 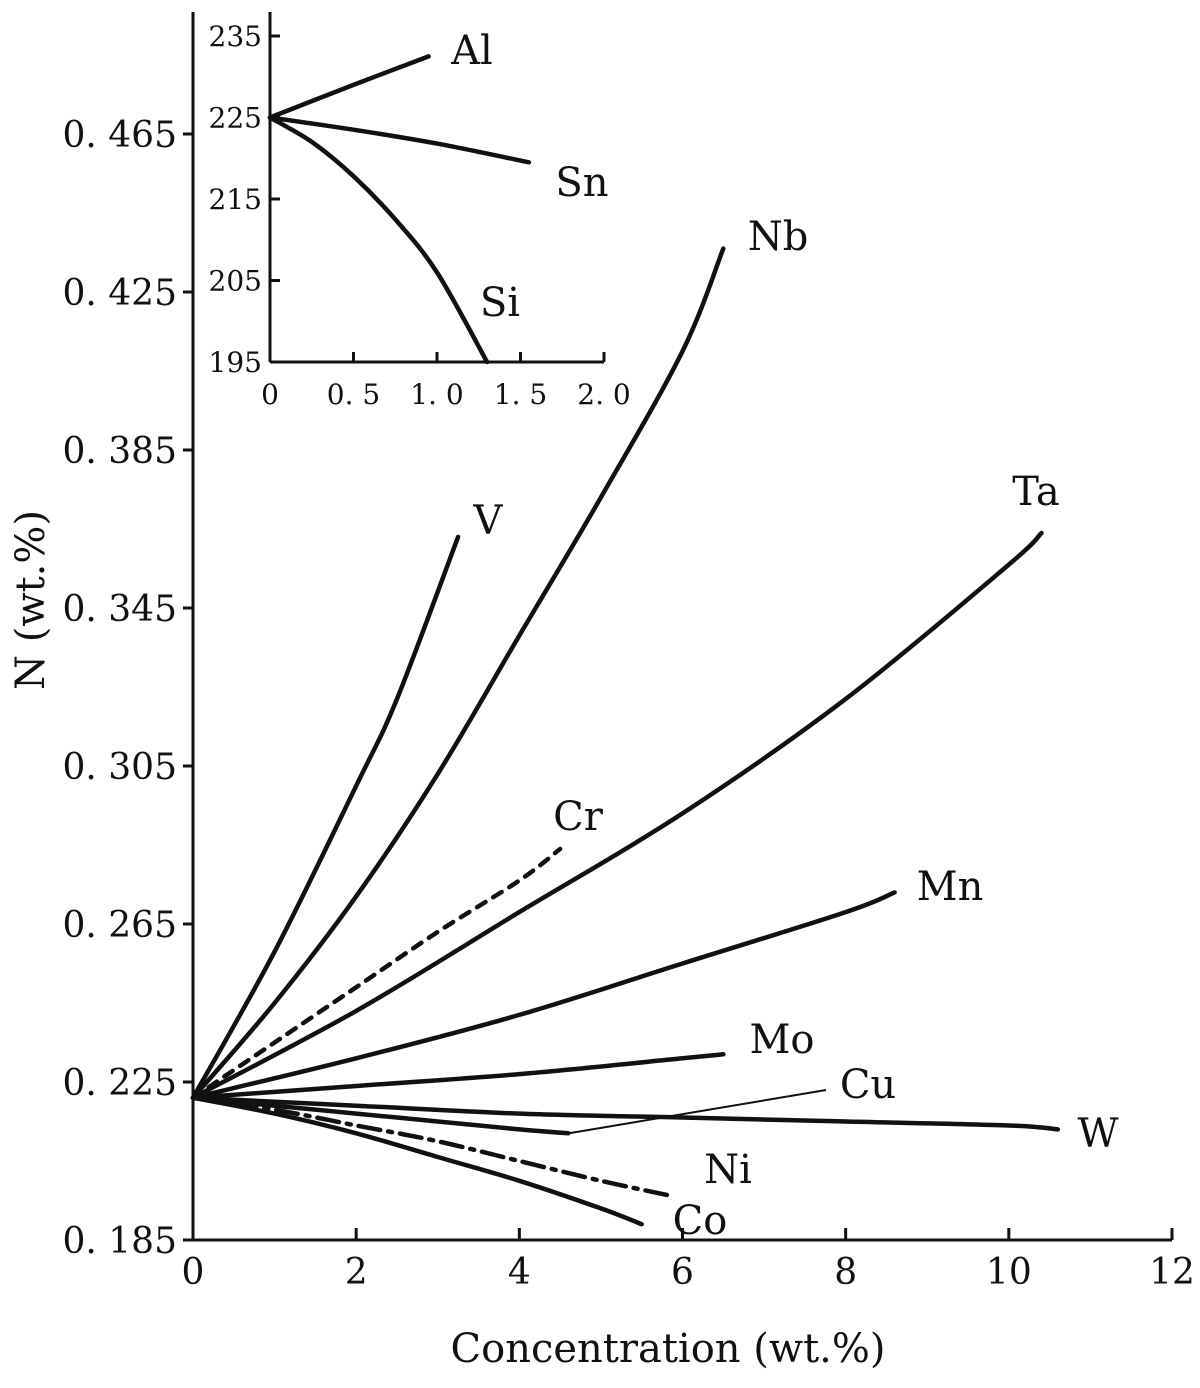 What do you see at coordinates (119, 293) in the screenshot?
I see `y-tick-label: 0. 425` at bounding box center [119, 293].